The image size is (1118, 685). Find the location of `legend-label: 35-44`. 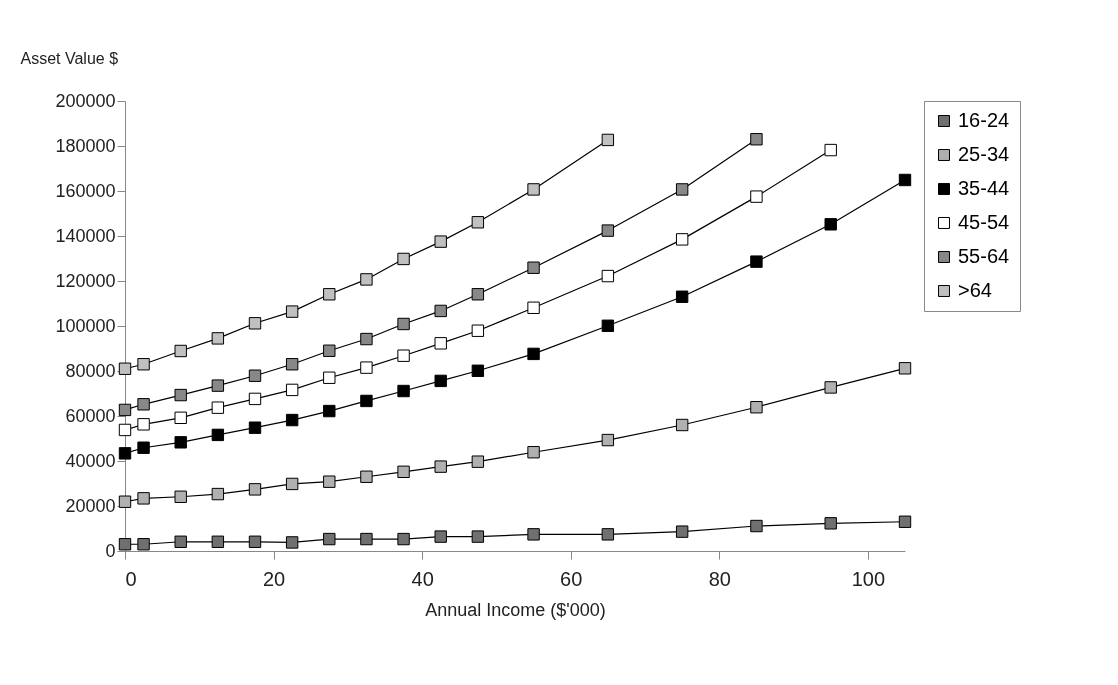

legend-label: 35-44 is located at coordinates (984, 188).